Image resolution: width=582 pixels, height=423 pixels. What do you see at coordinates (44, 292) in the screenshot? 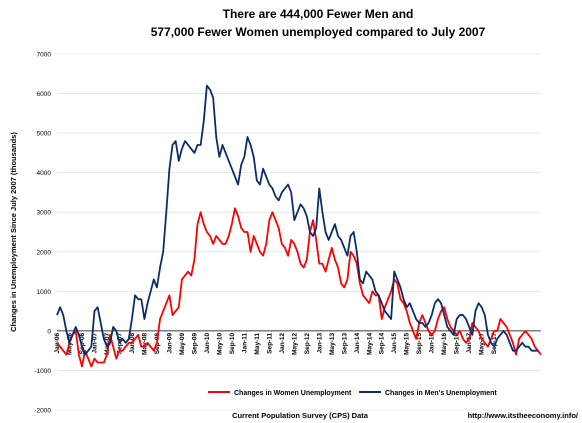
I see `y-tick-label: 1000` at bounding box center [44, 292].